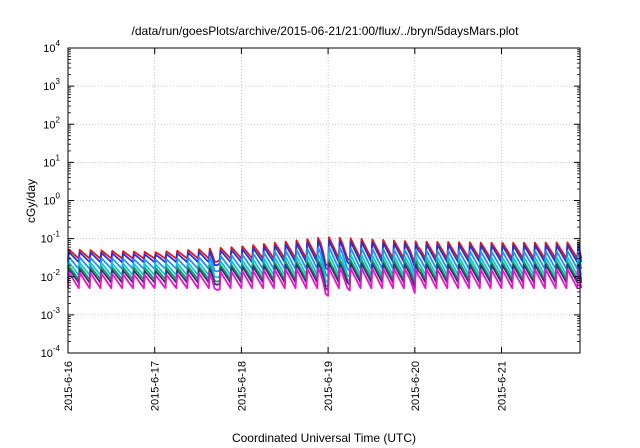 The image size is (640, 448). I want to click on y-tick-label: 10², so click(51, 123).